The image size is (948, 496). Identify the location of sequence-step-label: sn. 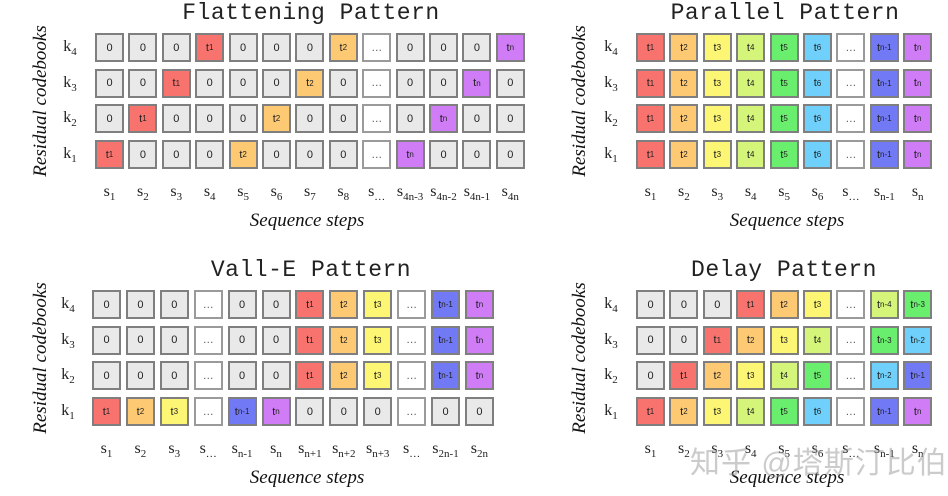
(917, 193).